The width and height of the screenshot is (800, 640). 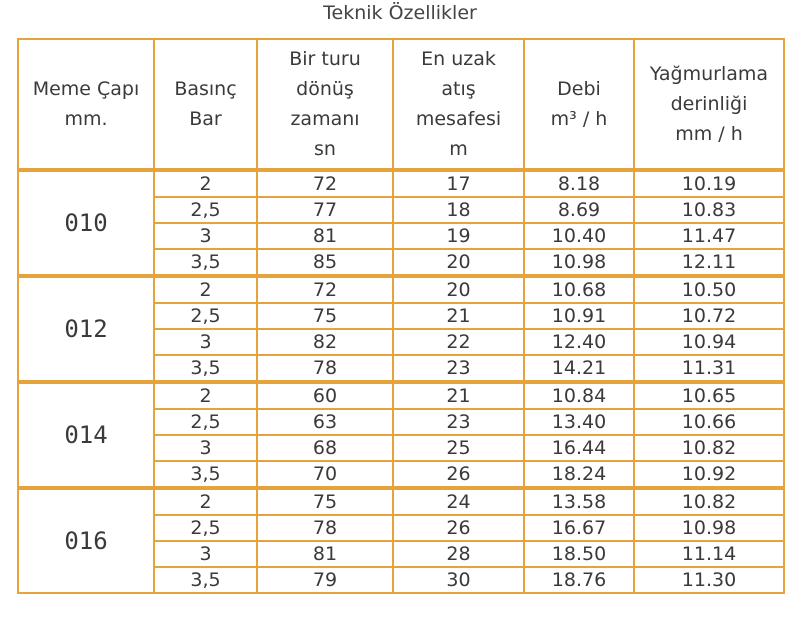 I want to click on header-cell: Yağmurlama derinliği mm / h, so click(x=709, y=104).